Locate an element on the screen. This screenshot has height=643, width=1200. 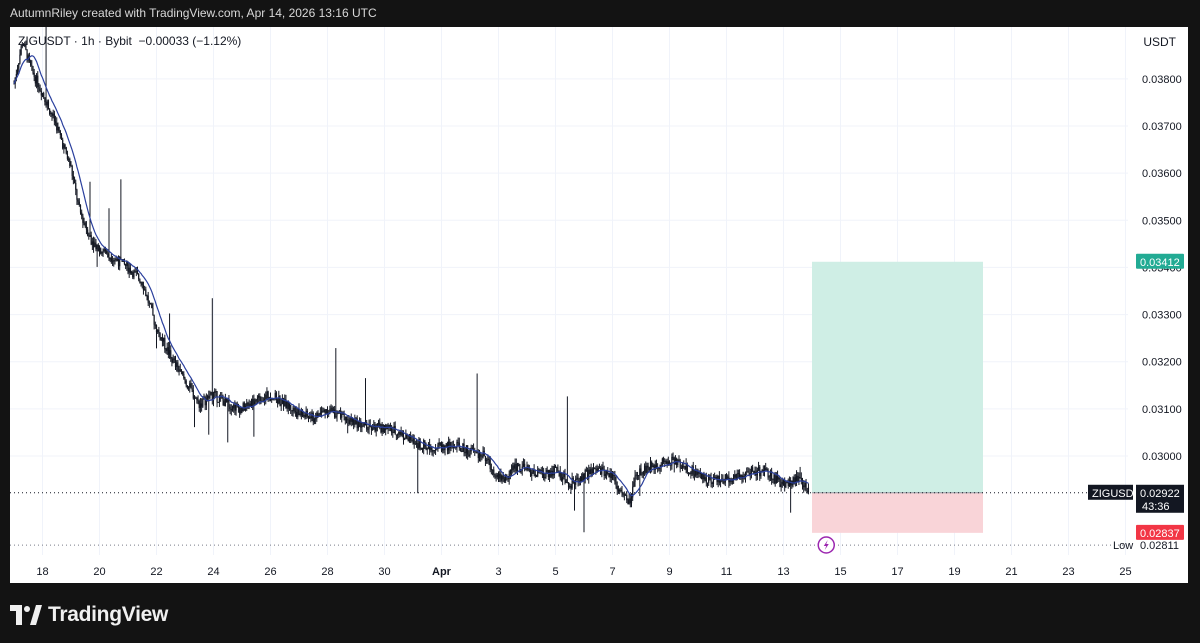
stop-zone is located at coordinates (897, 512).